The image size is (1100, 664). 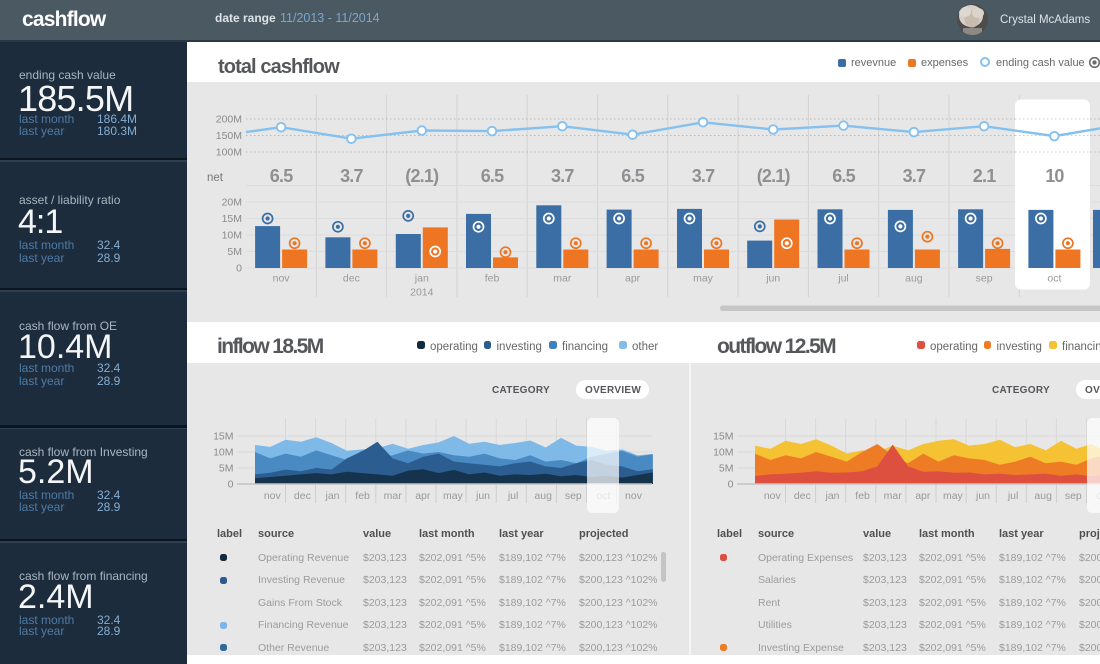 What do you see at coordinates (229, 136) in the screenshot?
I see `svg-text: 150M` at bounding box center [229, 136].